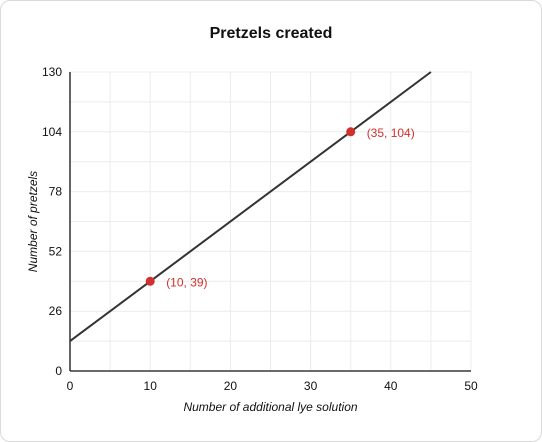  I want to click on x-tick-label: 0, so click(70, 386).